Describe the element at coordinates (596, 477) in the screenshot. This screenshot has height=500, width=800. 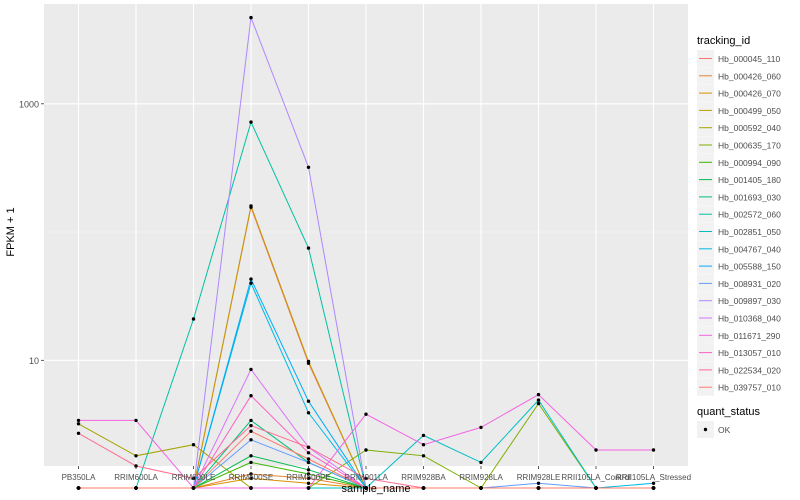
I see `x-tick-label: RRII105LA_Control` at that location.